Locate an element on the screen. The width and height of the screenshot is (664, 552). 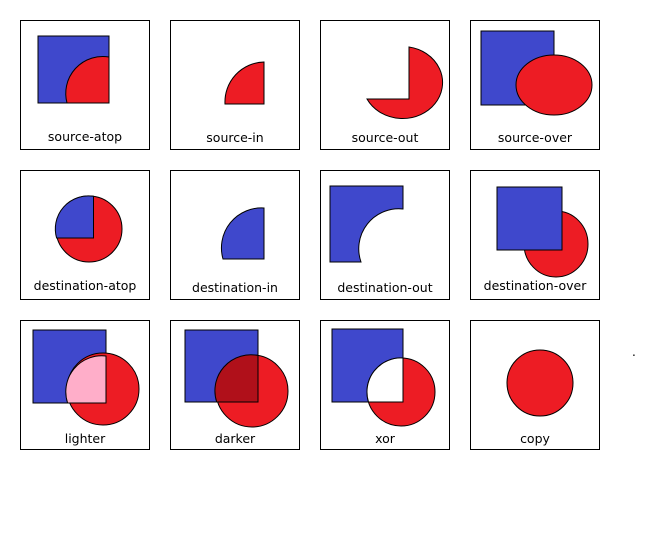
tile-destination-atop: destination-atop is located at coordinates (85, 235).